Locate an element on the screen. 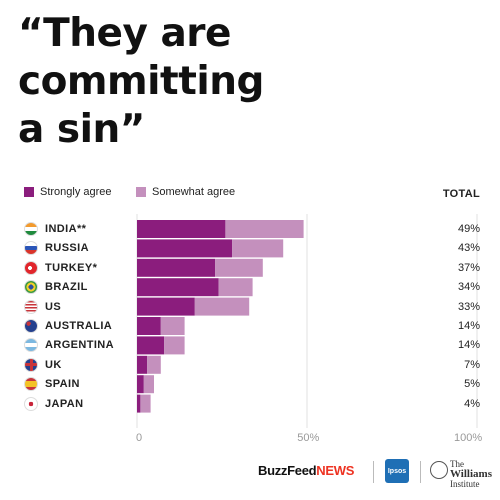 The width and height of the screenshot is (500, 500). total-value-5: 14% is located at coordinates (468, 326).